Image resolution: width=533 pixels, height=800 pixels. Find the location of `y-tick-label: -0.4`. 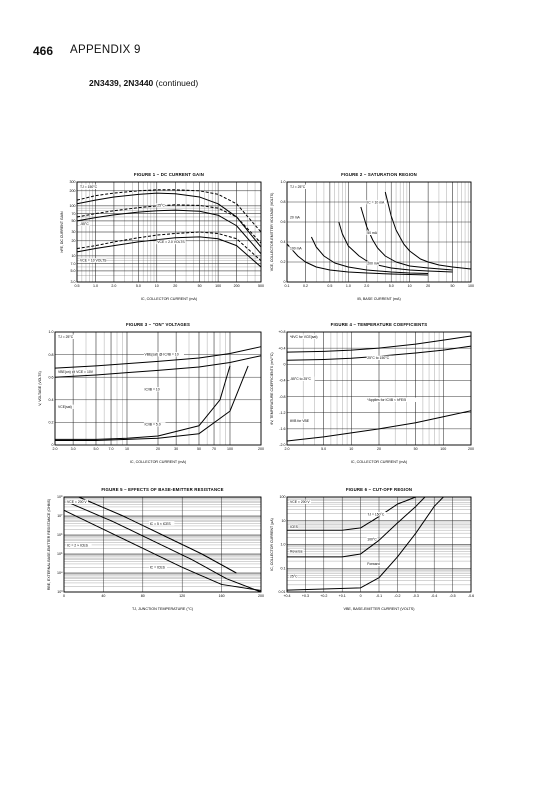

y-tick-label: -0.4 is located at coordinates (282, 381).